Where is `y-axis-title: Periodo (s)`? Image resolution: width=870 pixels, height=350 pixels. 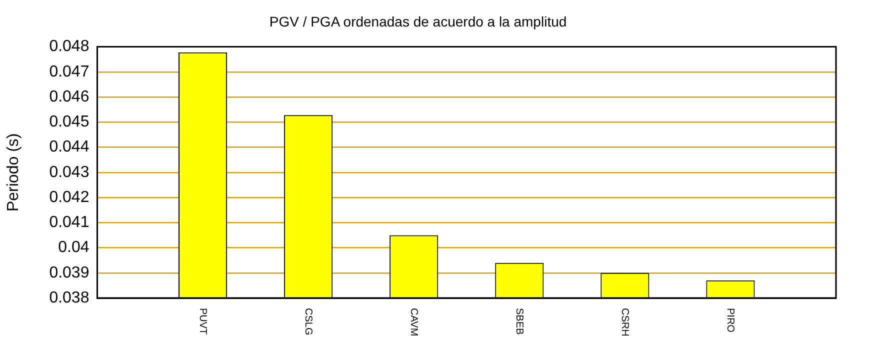
y-axis-title: Periodo (s) is located at coordinates (13, 172).